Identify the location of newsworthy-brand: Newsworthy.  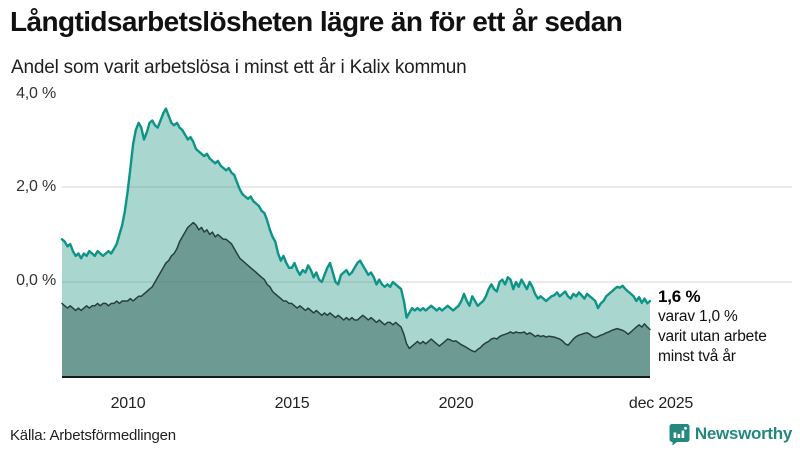
(730, 434).